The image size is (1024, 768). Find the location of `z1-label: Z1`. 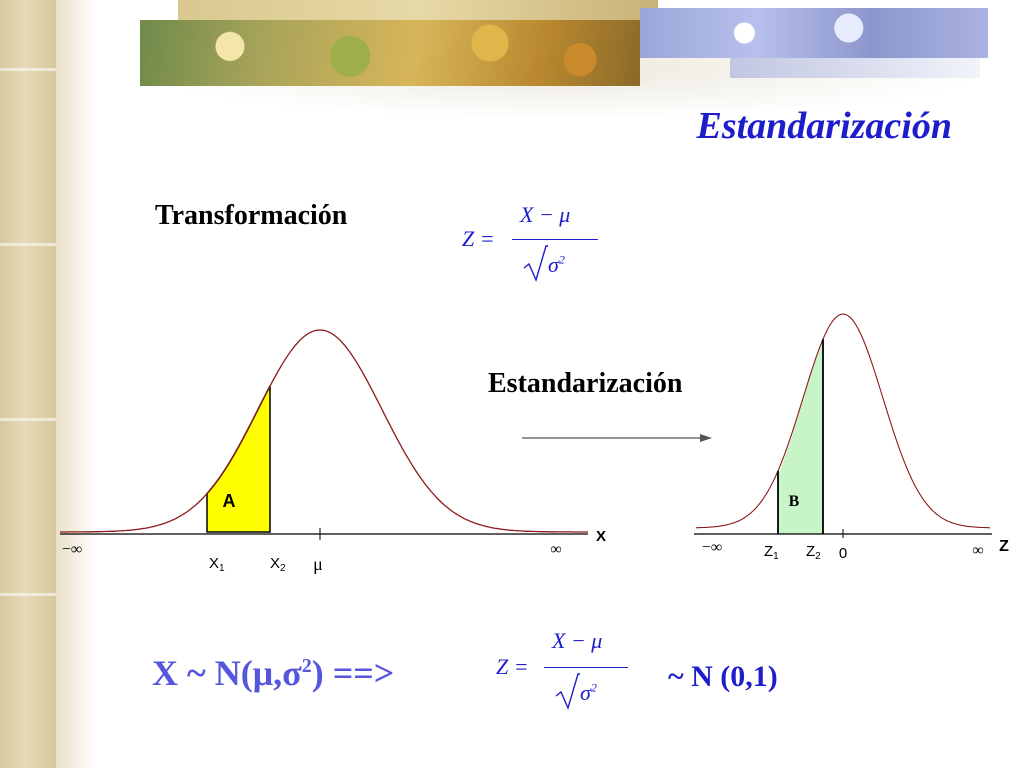

z1-label: Z1 is located at coordinates (771, 552).